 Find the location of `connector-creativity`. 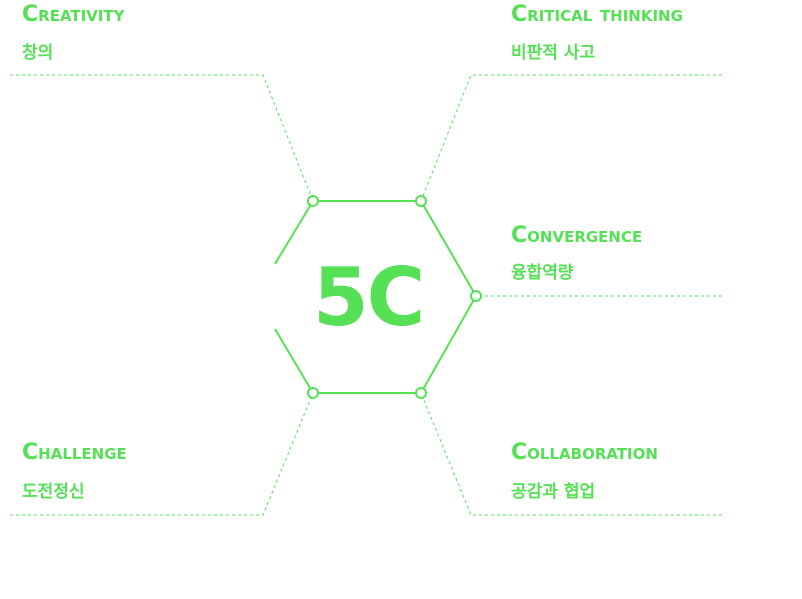

connector-creativity is located at coordinates (162, 138).